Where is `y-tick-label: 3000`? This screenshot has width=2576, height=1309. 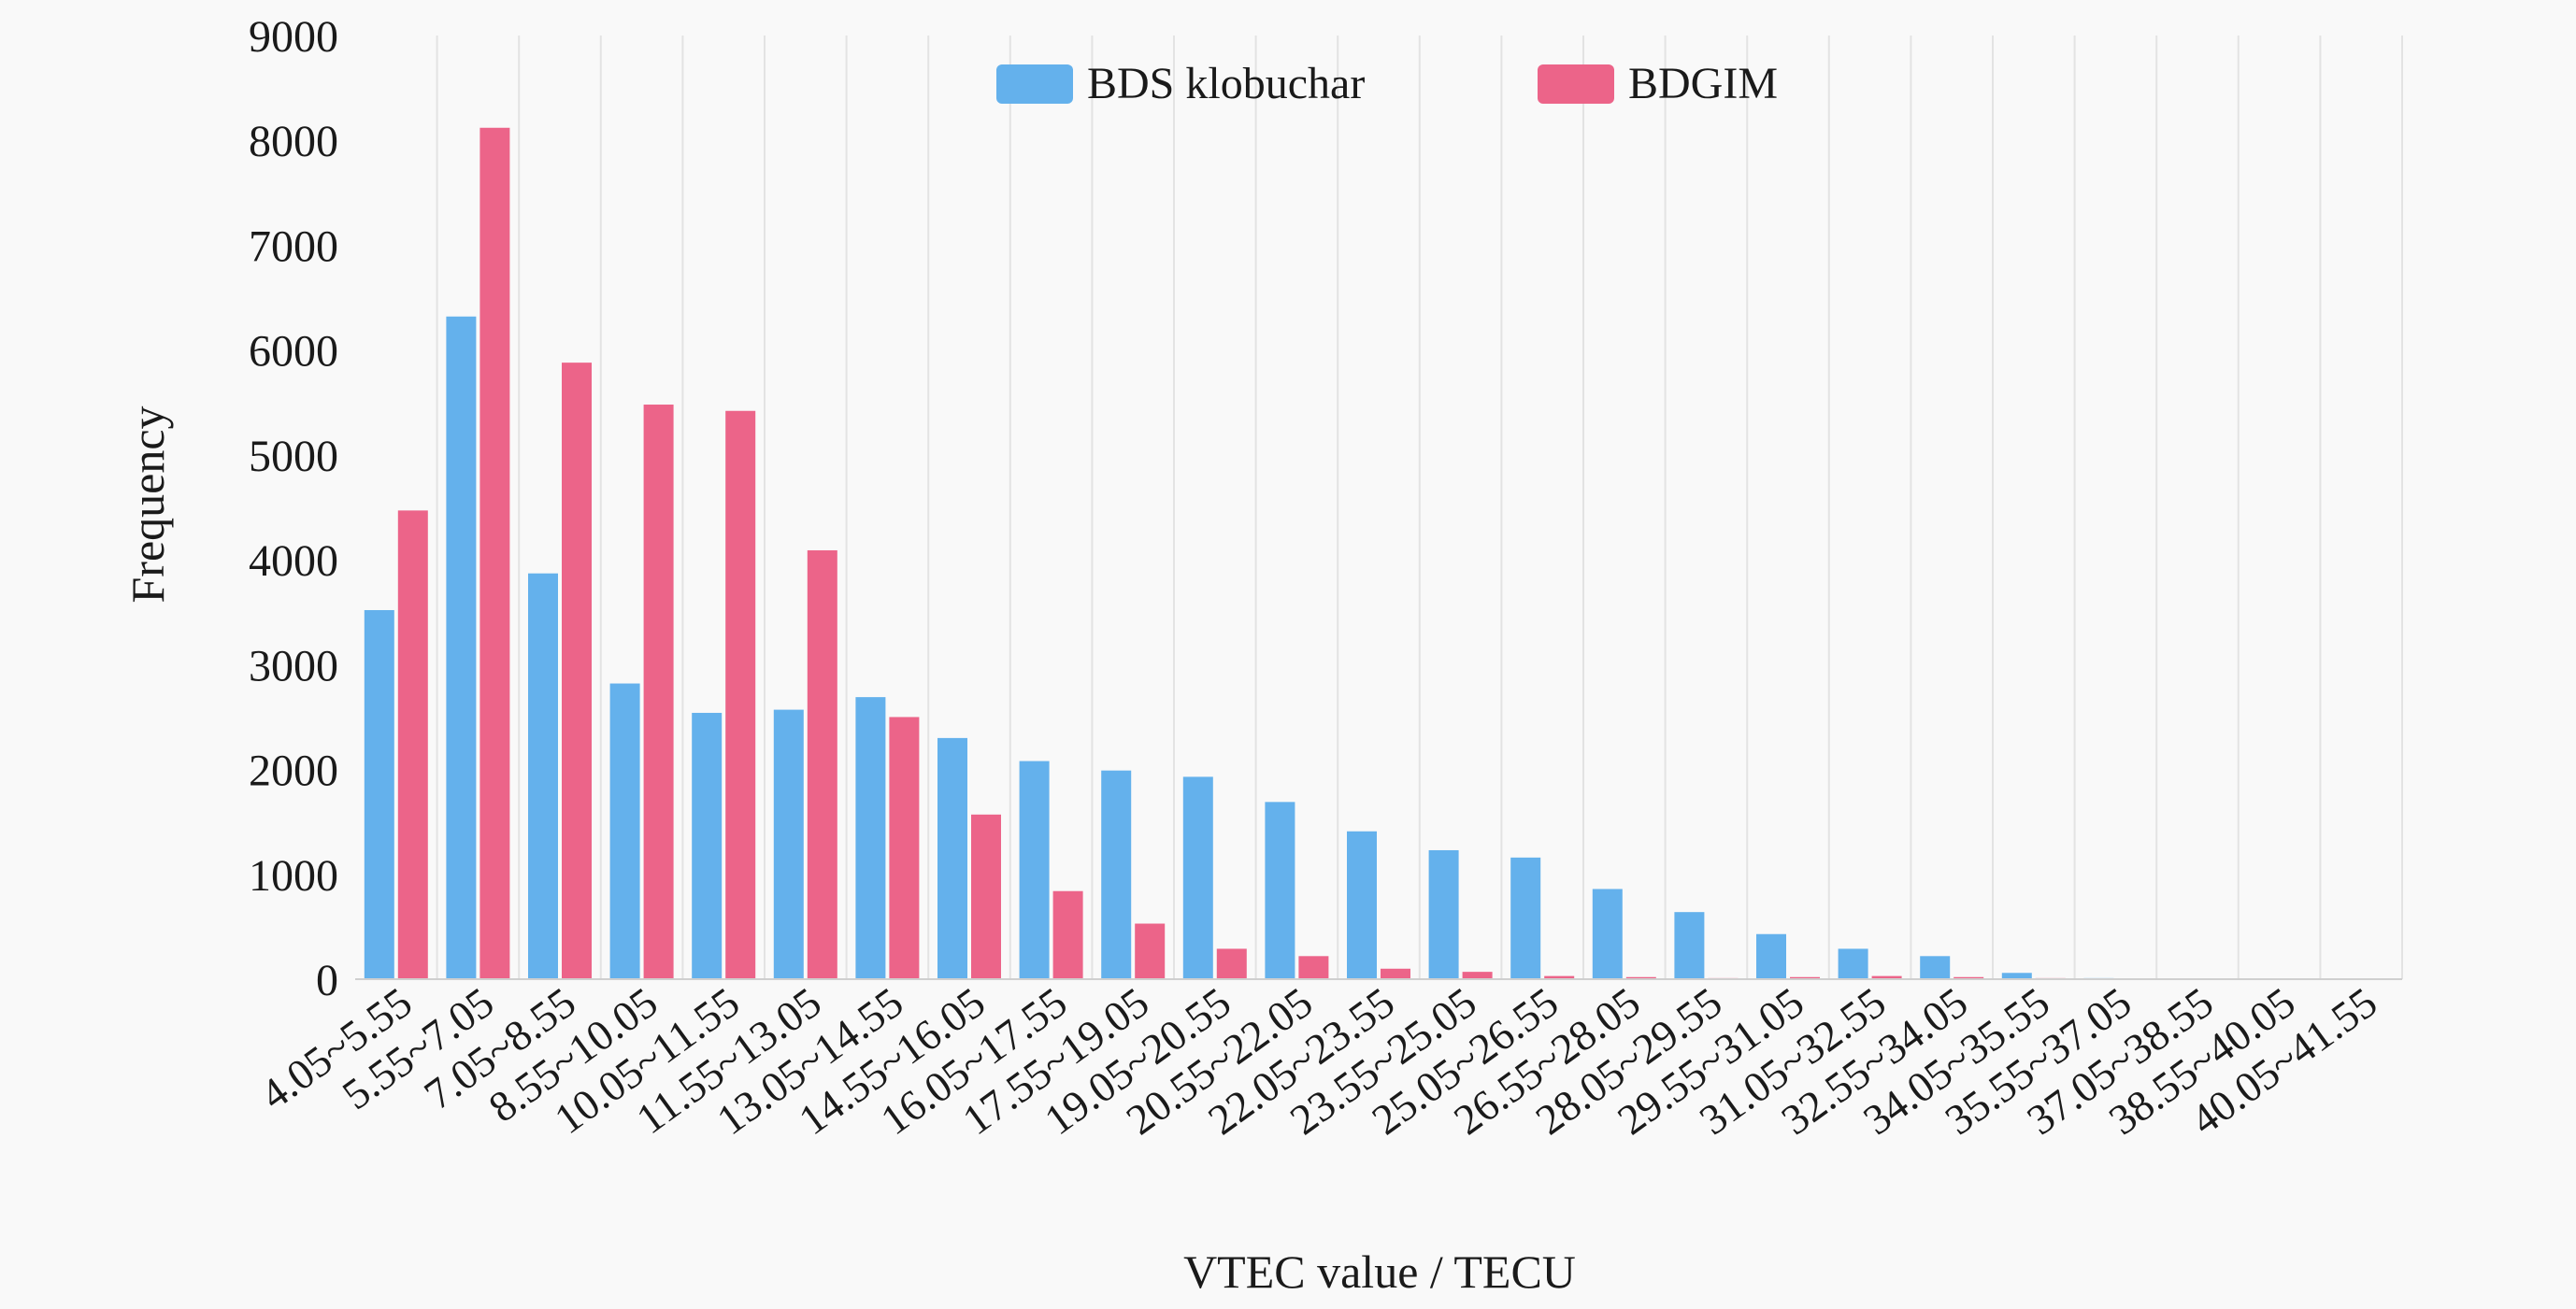 y-tick-label: 3000 is located at coordinates (293, 665).